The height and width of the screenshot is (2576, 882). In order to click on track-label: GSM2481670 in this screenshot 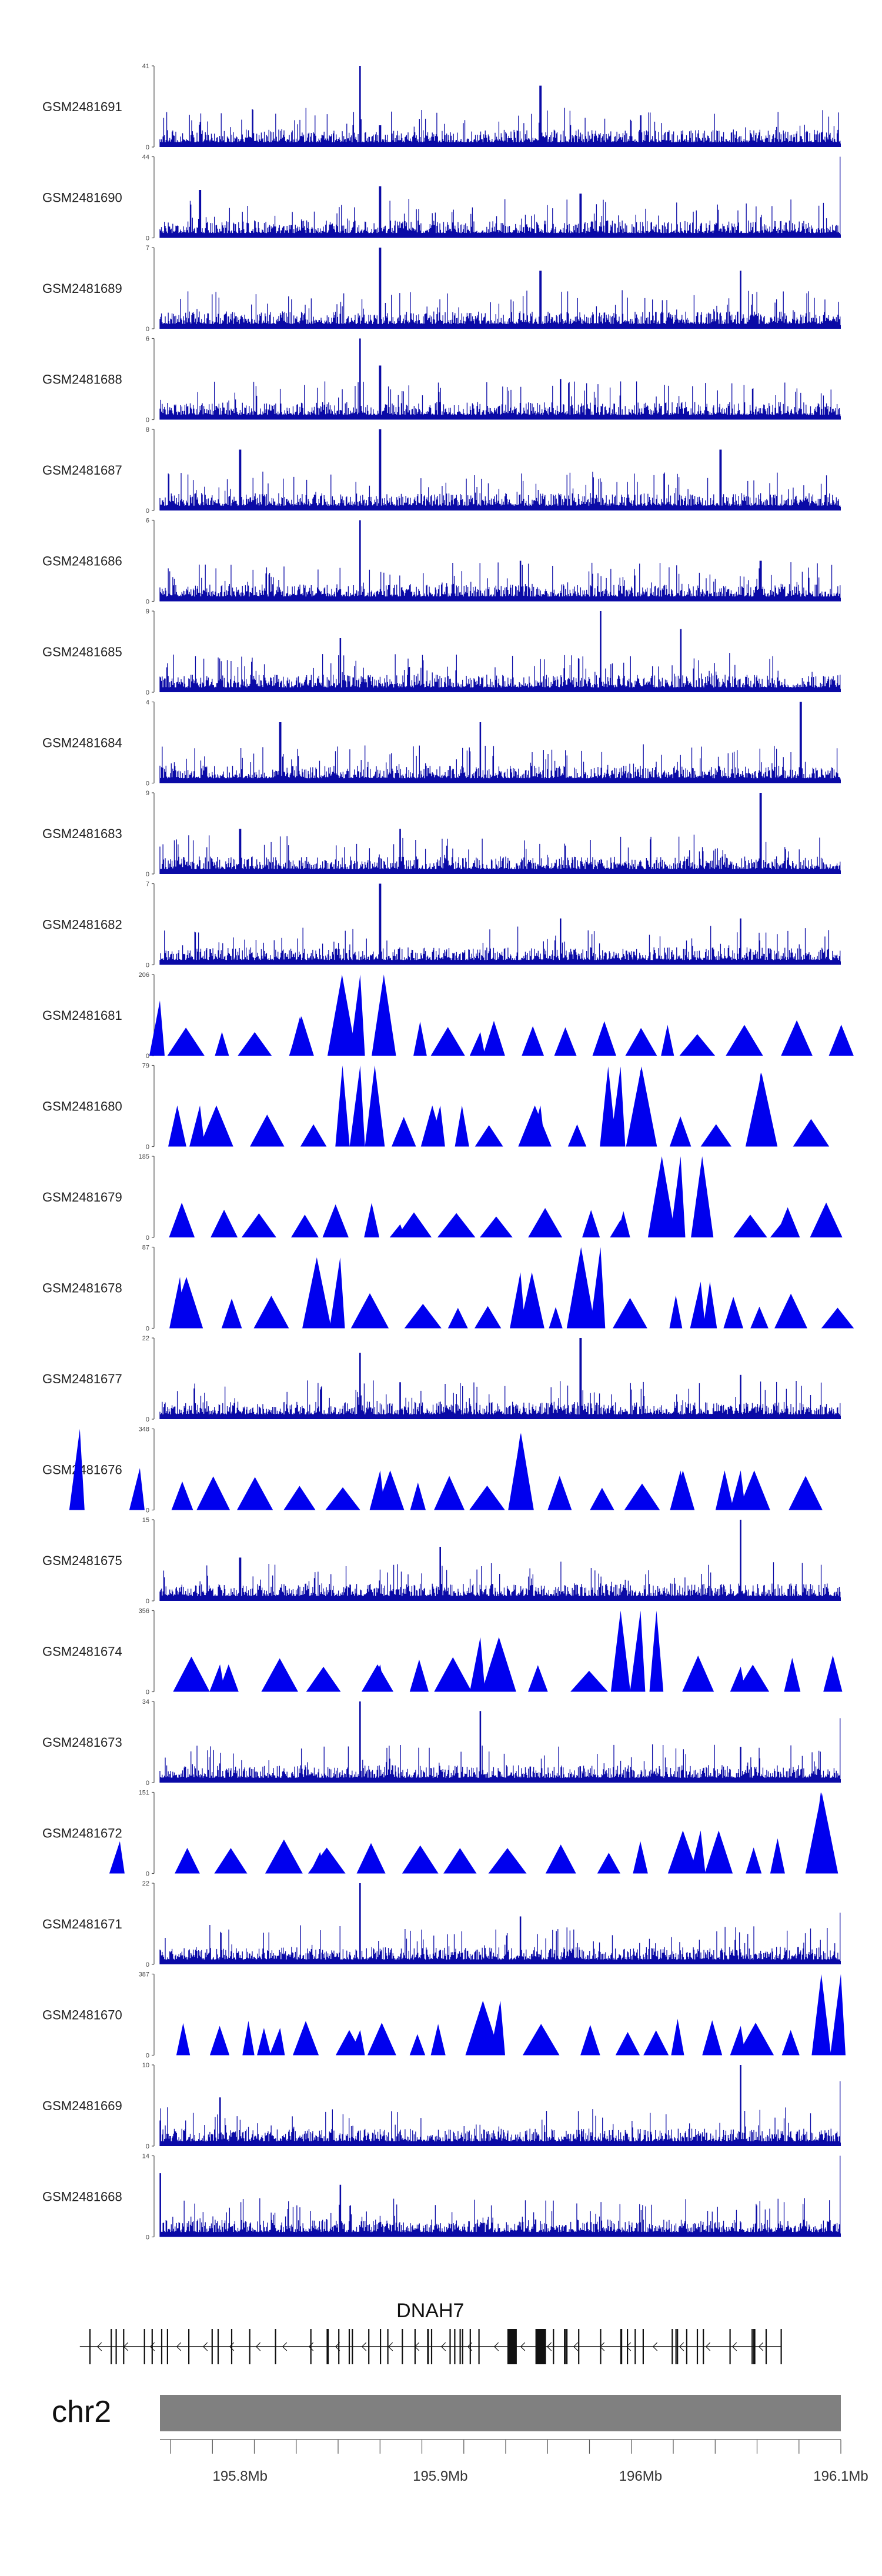, I will do `click(82, 2015)`.